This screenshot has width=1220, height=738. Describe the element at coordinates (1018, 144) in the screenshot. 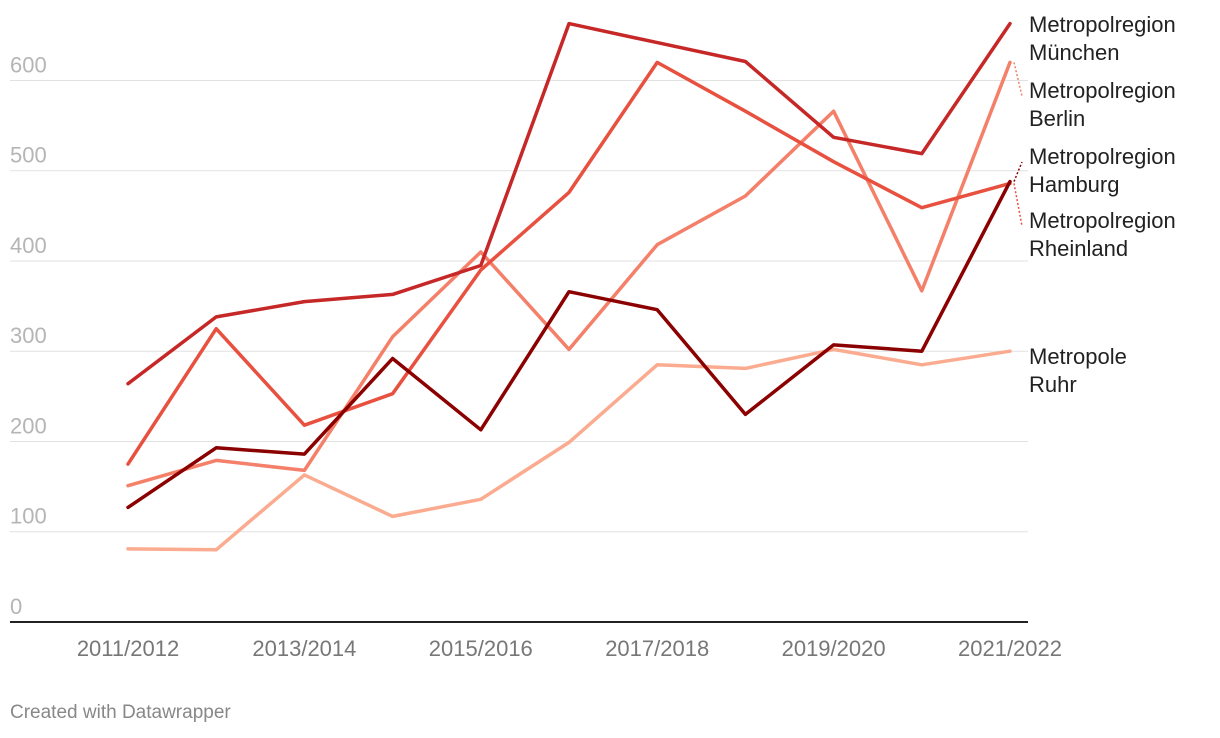

I see `label-connectors` at that location.